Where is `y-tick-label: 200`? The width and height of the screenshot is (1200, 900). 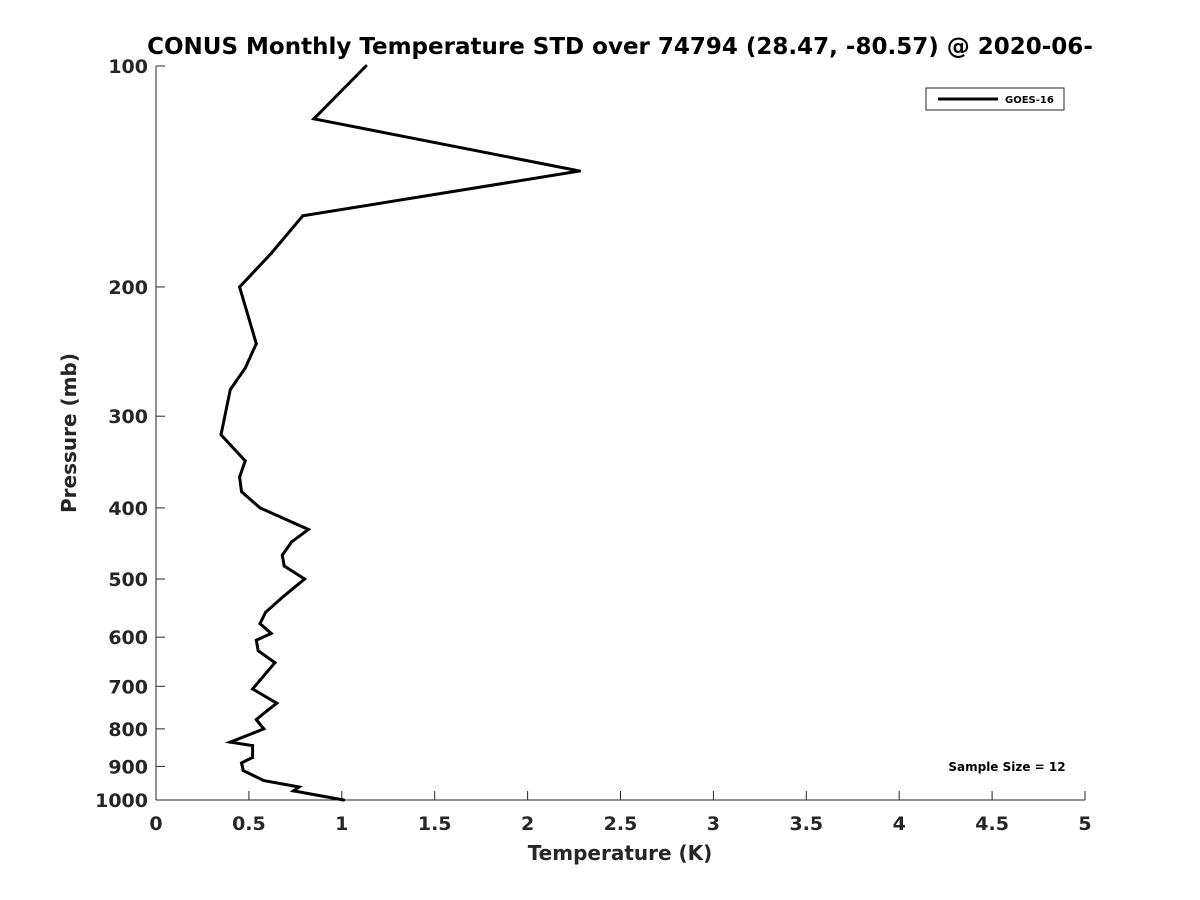
y-tick-label: 200 is located at coordinates (128, 288).